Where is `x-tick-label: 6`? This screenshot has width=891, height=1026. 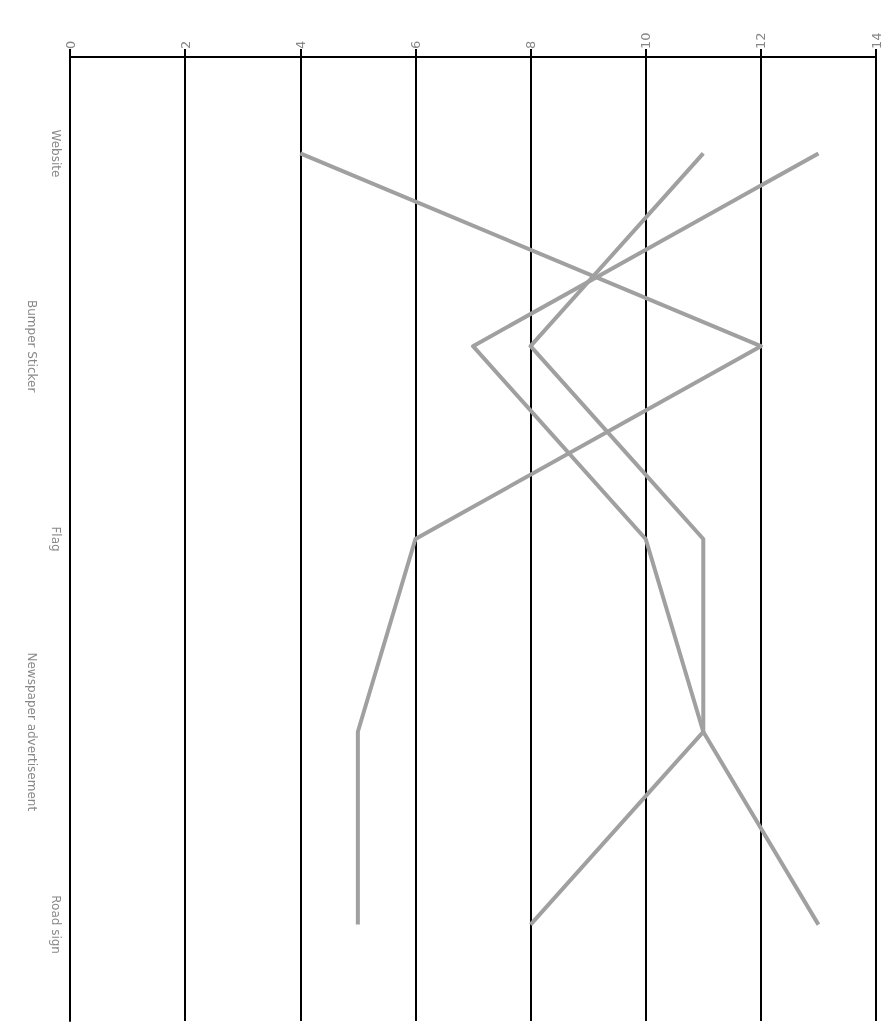
x-tick-label: 6 is located at coordinates (415, 44).